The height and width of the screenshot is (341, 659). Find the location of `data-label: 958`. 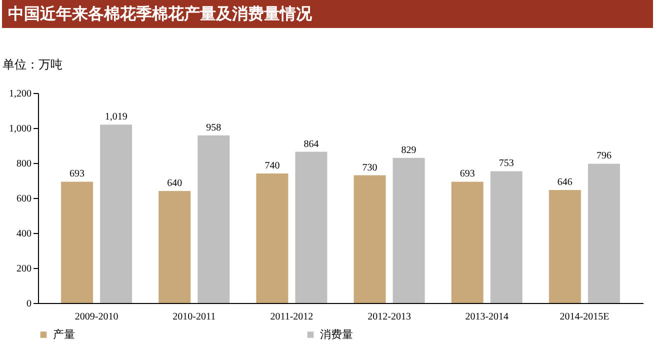

data-label: 958 is located at coordinates (214, 128).